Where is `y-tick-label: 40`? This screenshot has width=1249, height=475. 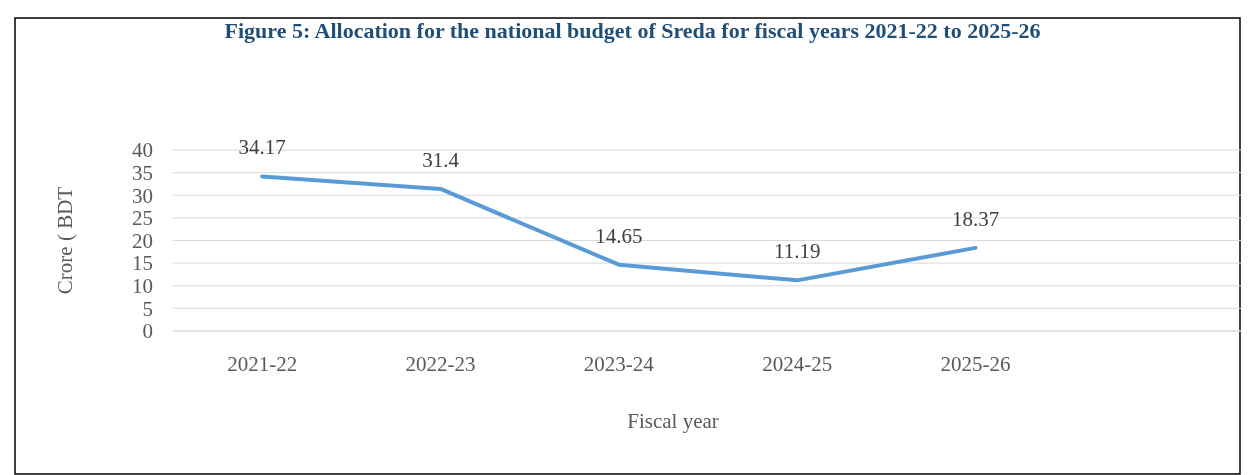 y-tick-label: 40 is located at coordinates (142, 150).